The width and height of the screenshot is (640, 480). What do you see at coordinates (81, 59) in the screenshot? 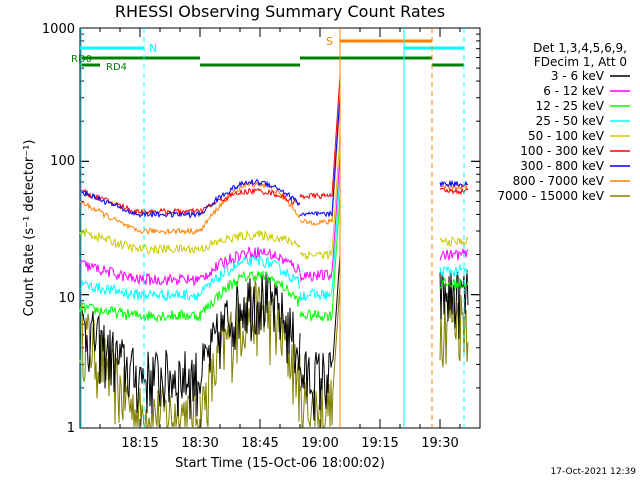
I see `flag-label-rd0: RD0` at bounding box center [81, 59].